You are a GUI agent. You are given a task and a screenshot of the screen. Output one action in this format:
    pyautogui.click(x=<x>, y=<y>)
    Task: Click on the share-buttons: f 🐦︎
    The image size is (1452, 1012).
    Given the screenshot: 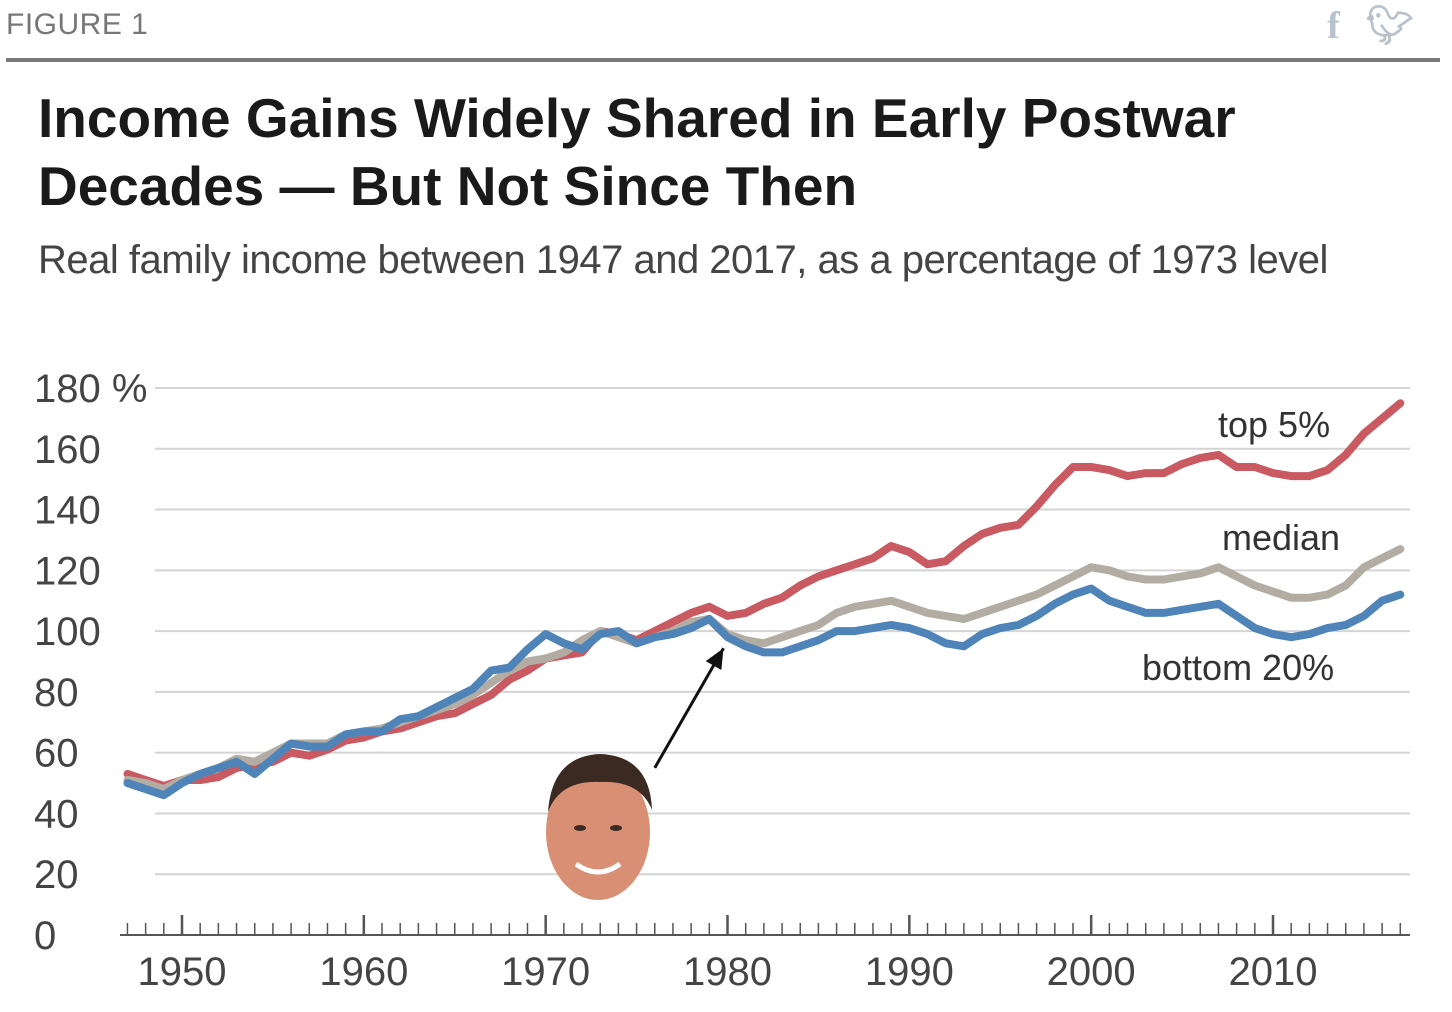 What is the action you would take?
    pyautogui.click(x=1370, y=26)
    